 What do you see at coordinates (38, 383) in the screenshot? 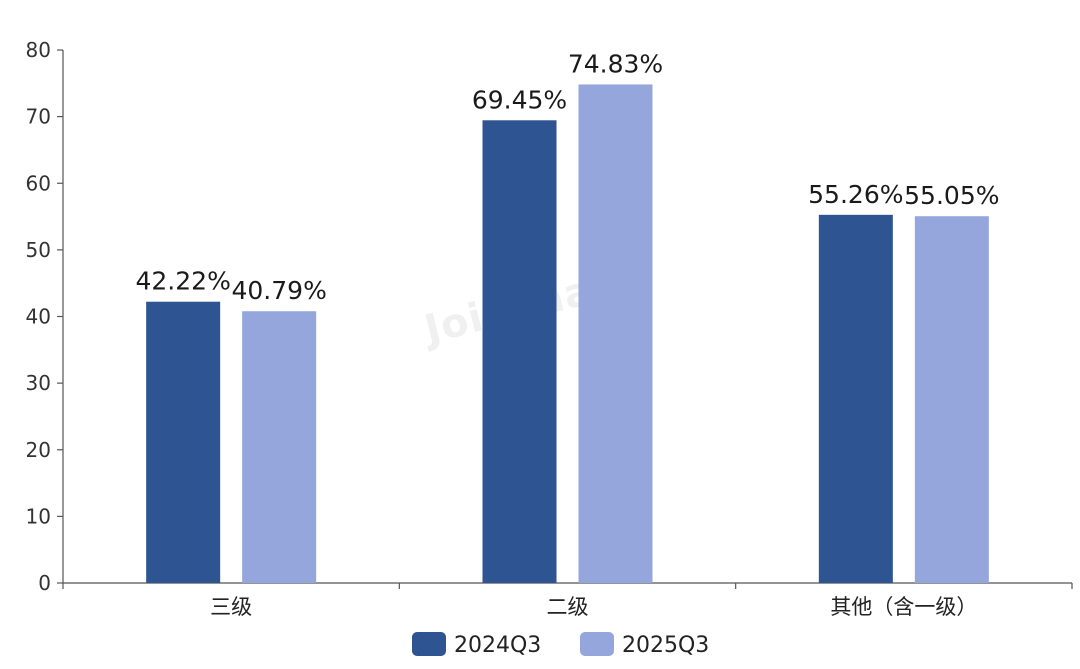
I see `y-tick-label: 30` at bounding box center [38, 383].